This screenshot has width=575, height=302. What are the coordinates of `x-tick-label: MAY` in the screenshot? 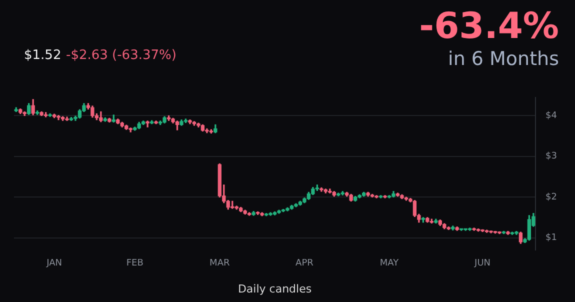 It's located at (390, 263).